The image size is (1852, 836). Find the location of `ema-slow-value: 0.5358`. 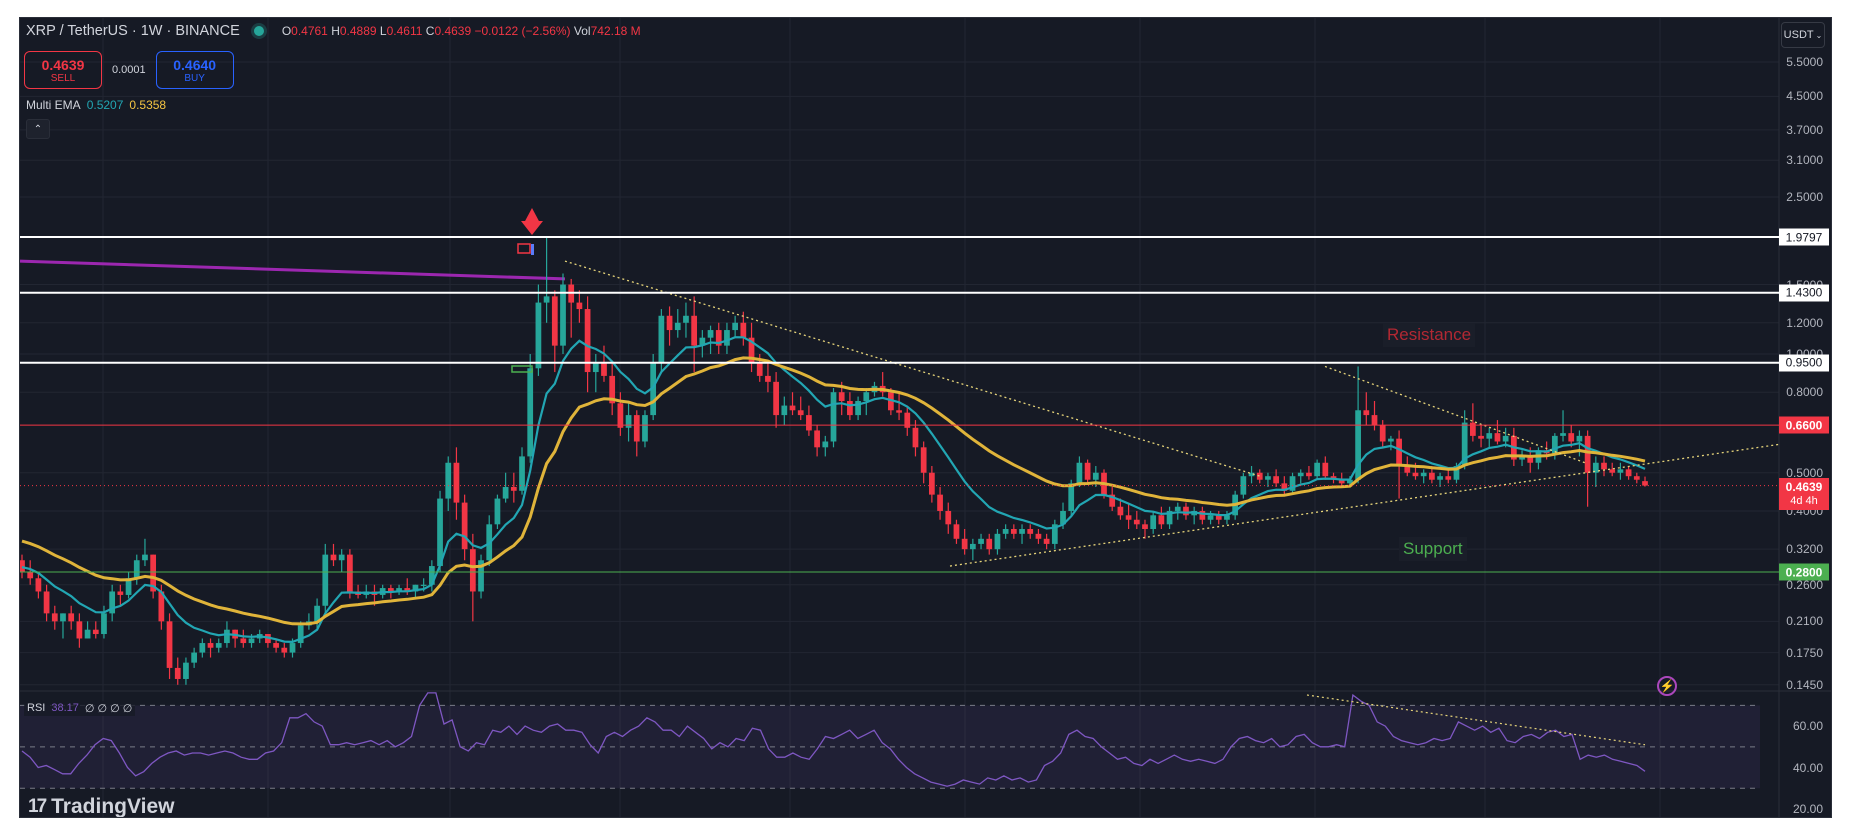

ema-slow-value: 0.5358 is located at coordinates (148, 105).